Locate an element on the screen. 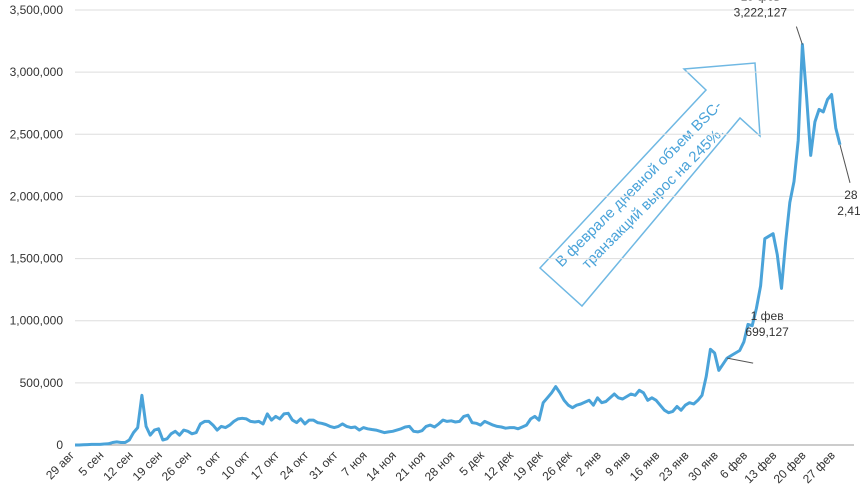  x-tick-label: 19 дек is located at coordinates (528, 466).